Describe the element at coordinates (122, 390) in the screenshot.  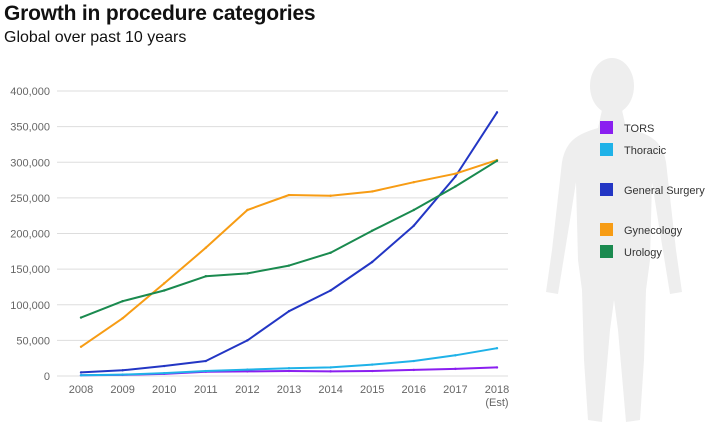
I see `x-tick-label: 2009` at that location.